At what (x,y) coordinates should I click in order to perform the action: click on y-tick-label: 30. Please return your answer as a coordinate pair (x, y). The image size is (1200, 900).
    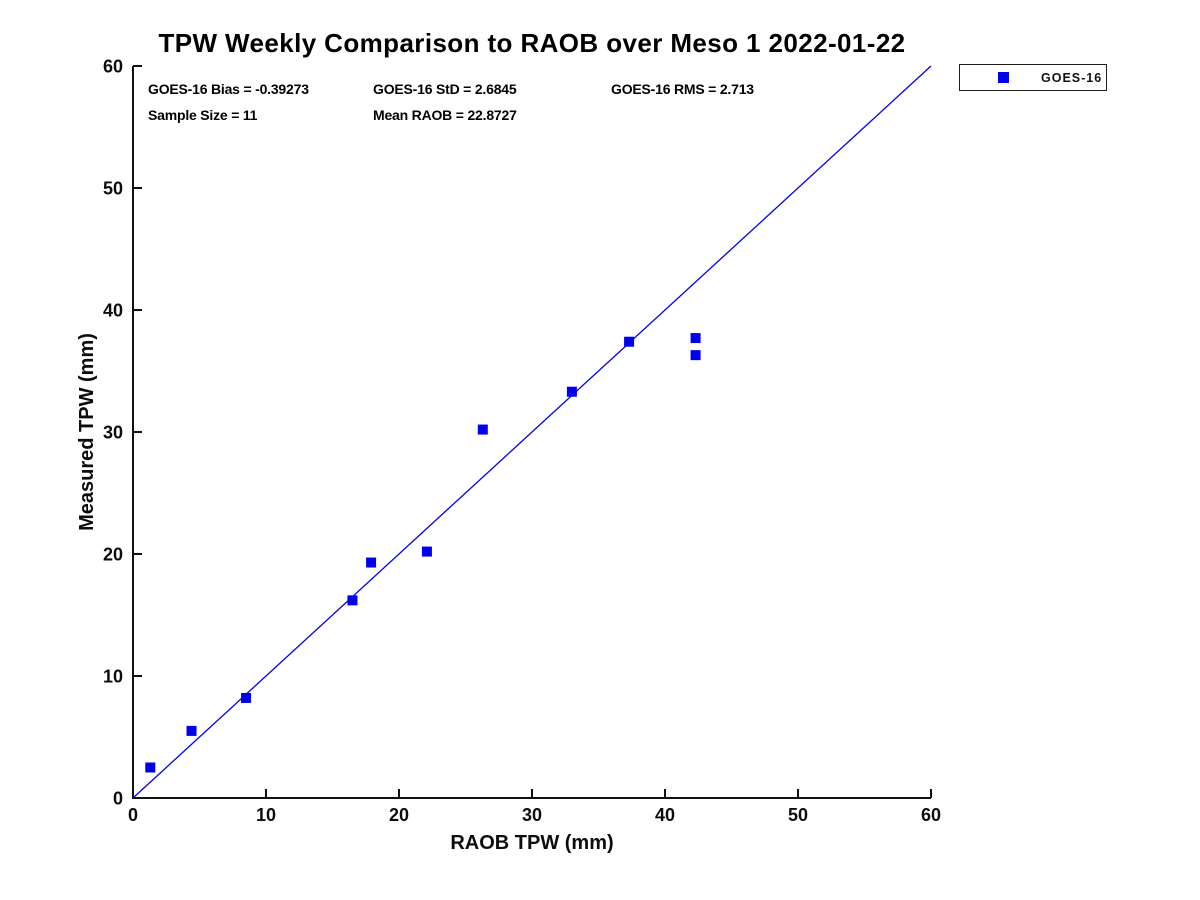
    Looking at the image, I should click on (113, 433).